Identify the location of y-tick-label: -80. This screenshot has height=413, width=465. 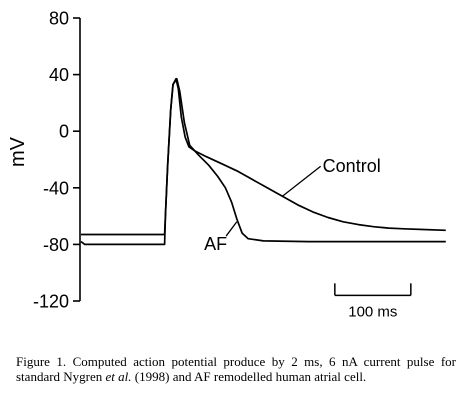
(56, 245).